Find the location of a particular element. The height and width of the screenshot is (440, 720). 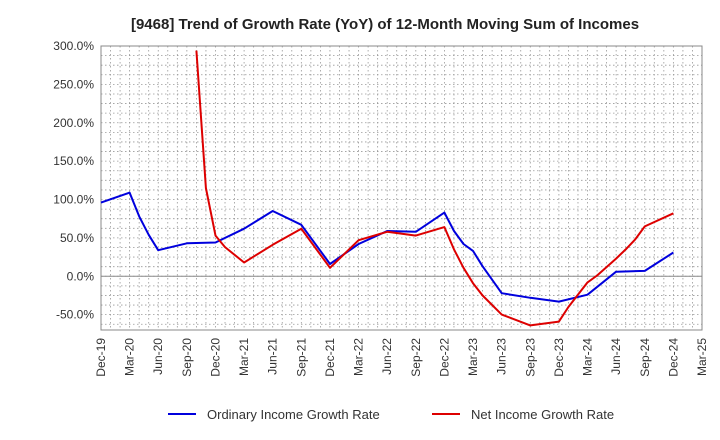

x-tick-label: Dec-23 is located at coordinates (559, 357).